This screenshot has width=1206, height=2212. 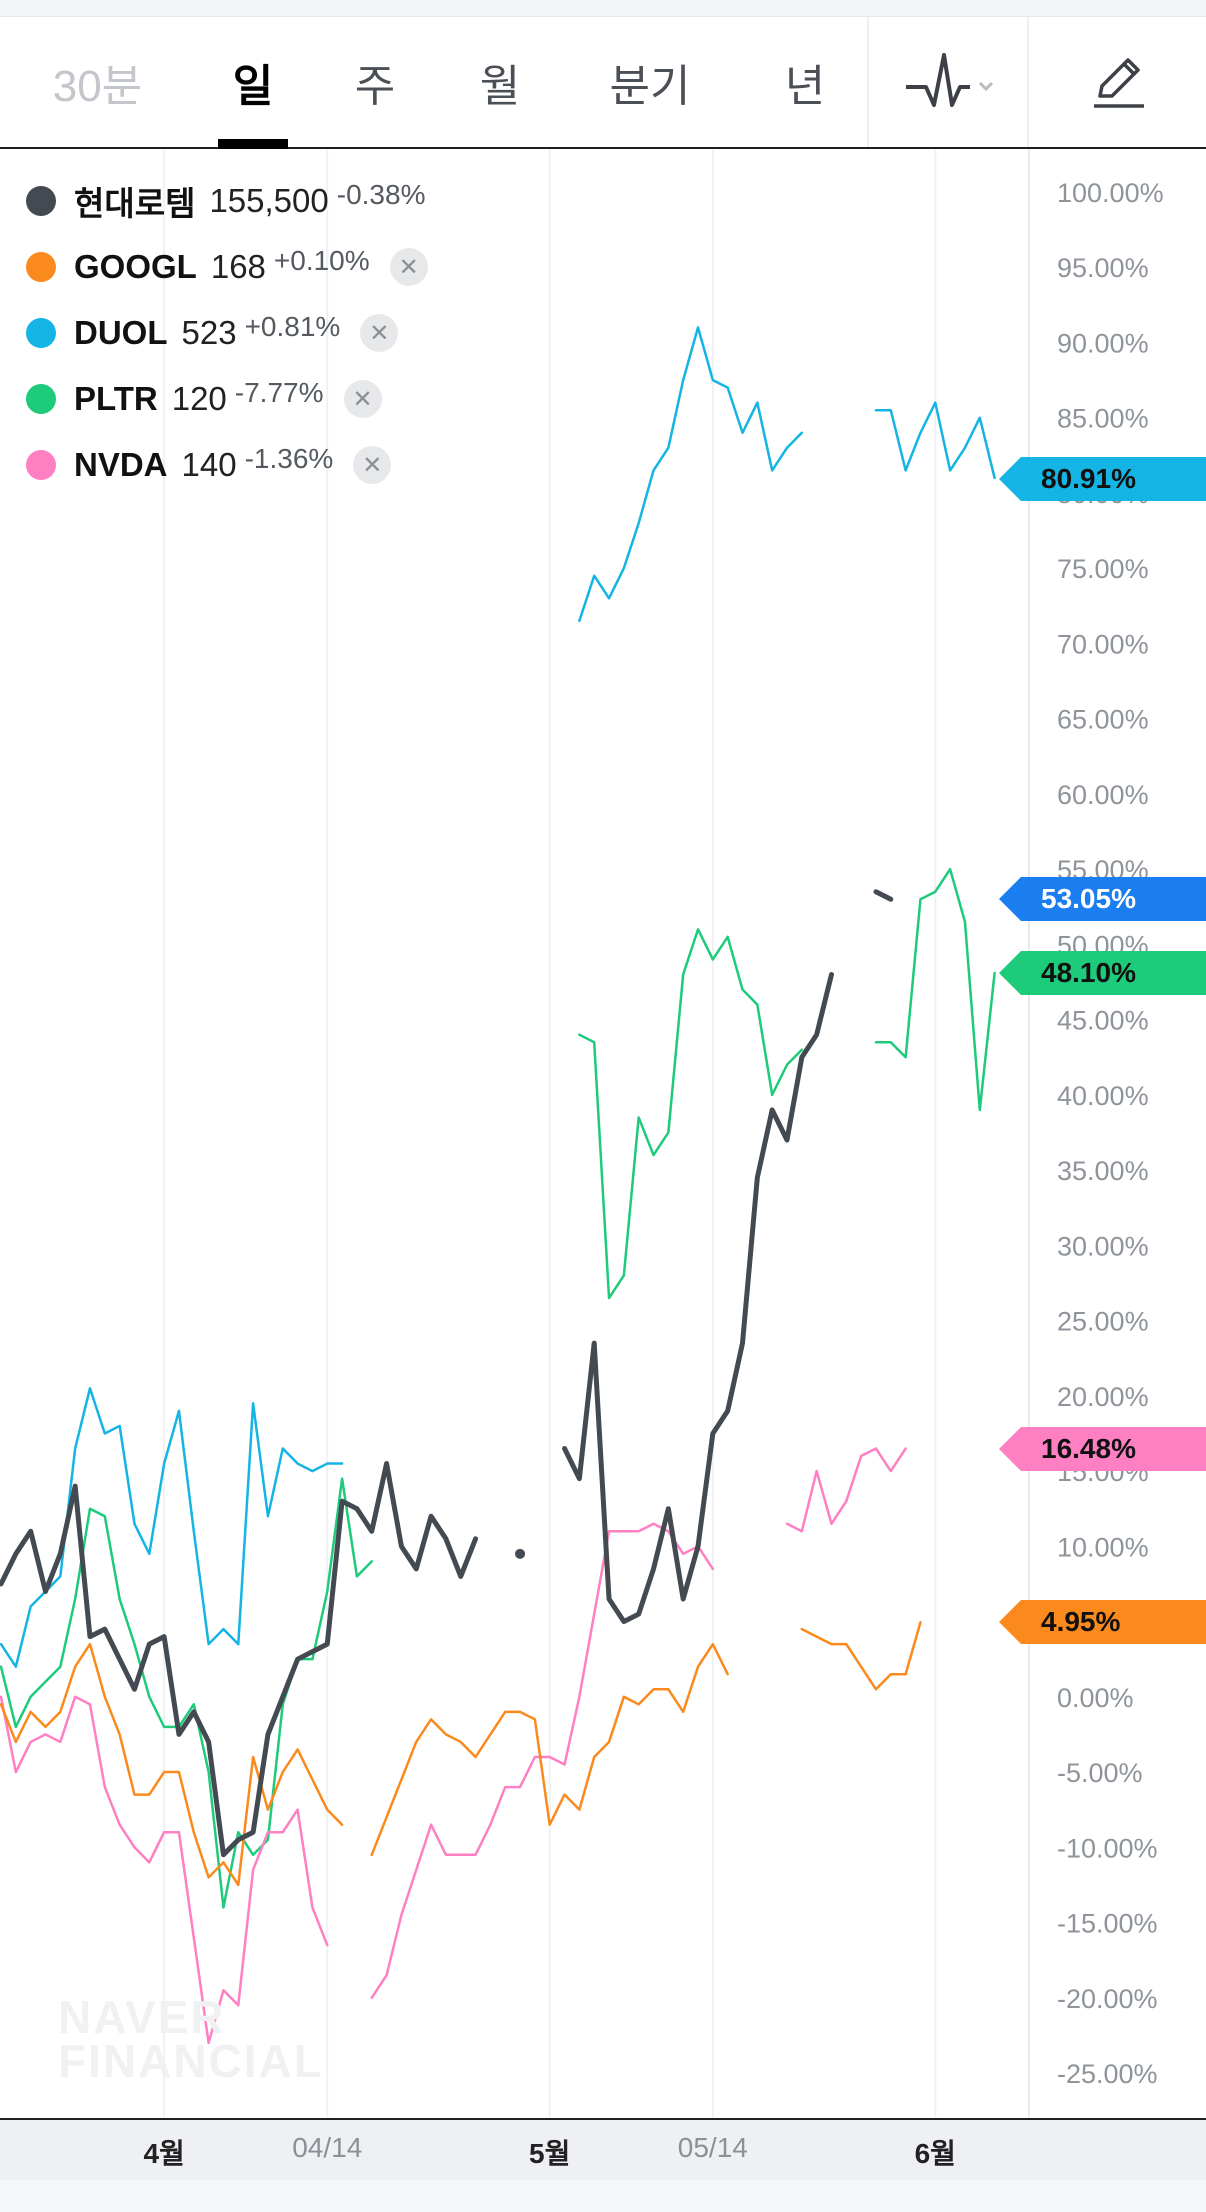 I want to click on y-tick-label: 90.00%, so click(x=1103, y=343).